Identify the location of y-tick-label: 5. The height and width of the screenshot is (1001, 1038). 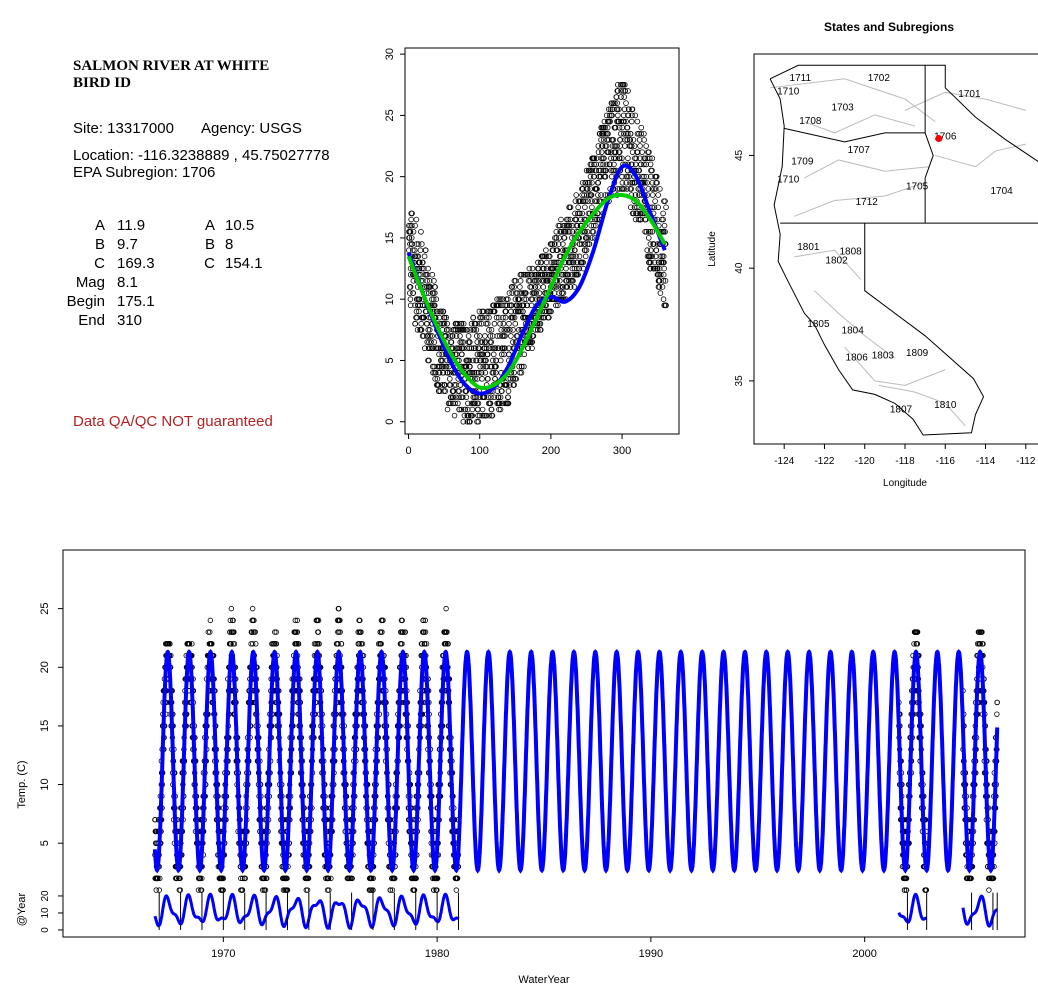
(390, 360).